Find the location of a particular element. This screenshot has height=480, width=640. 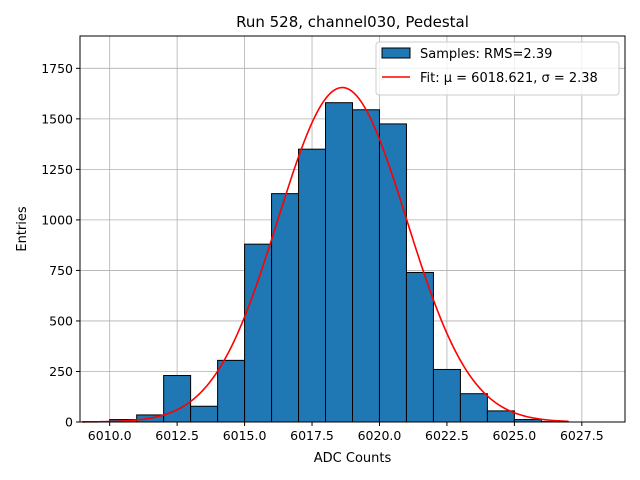

y-tick-label: 0 is located at coordinates (69, 422).